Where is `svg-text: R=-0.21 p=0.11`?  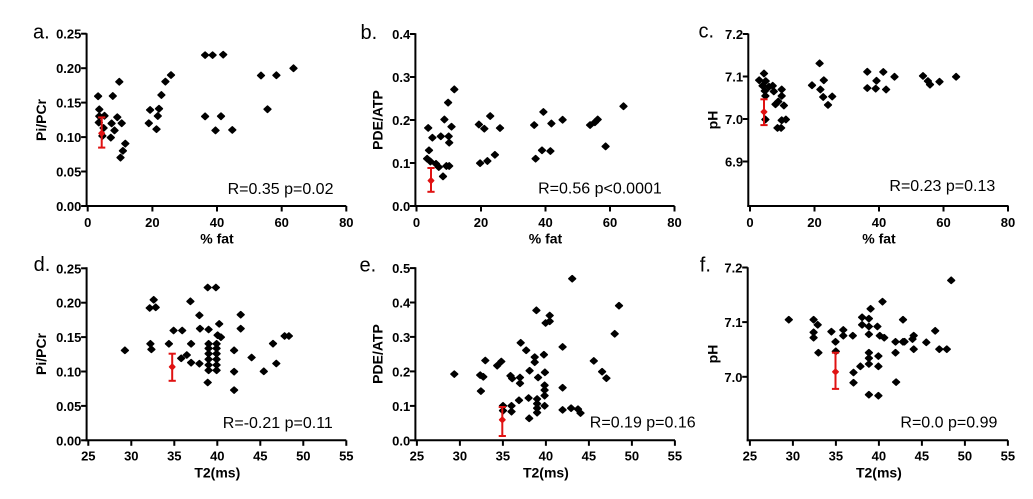 svg-text: R=-0.21 p=0.11 is located at coordinates (278, 423).